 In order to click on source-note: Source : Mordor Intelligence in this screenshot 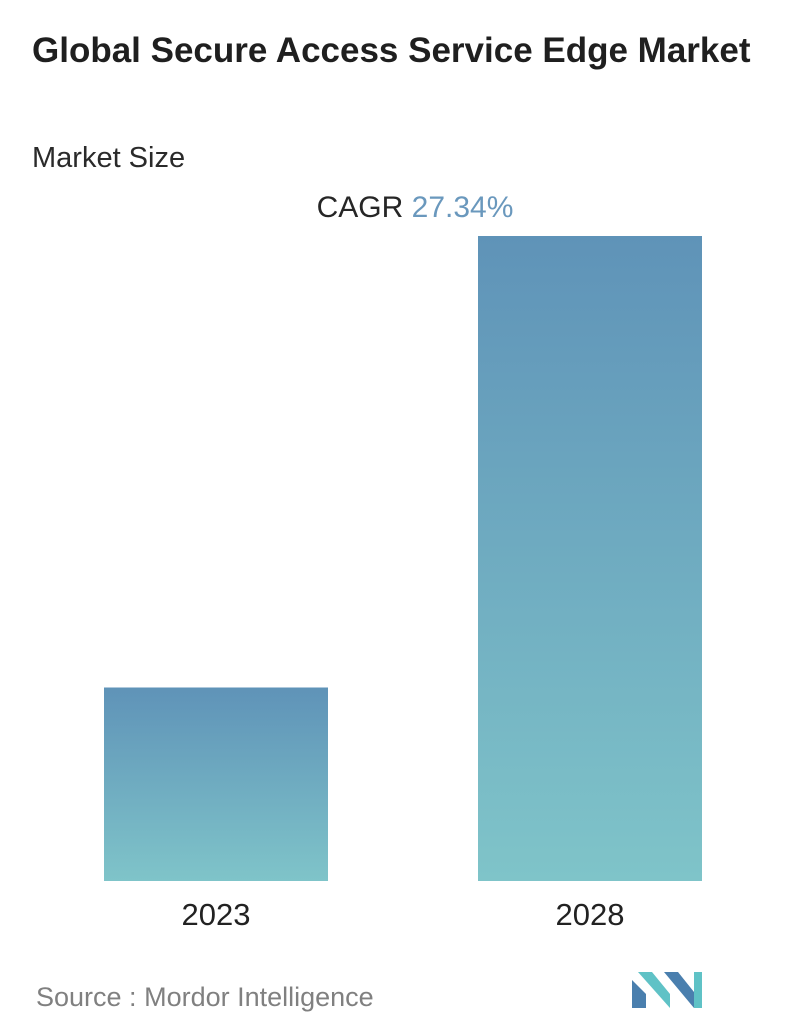, I will do `click(205, 997)`.